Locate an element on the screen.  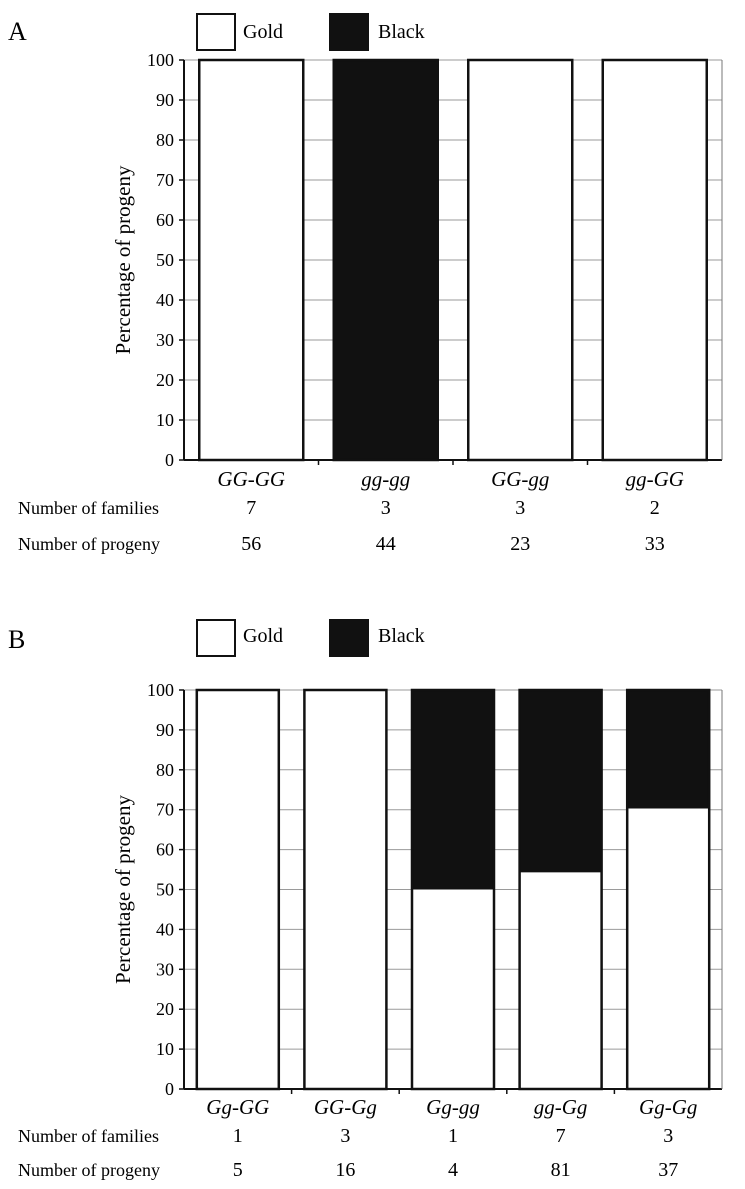
panel-b-y-tick-label: 80 is located at coordinates (165, 770).